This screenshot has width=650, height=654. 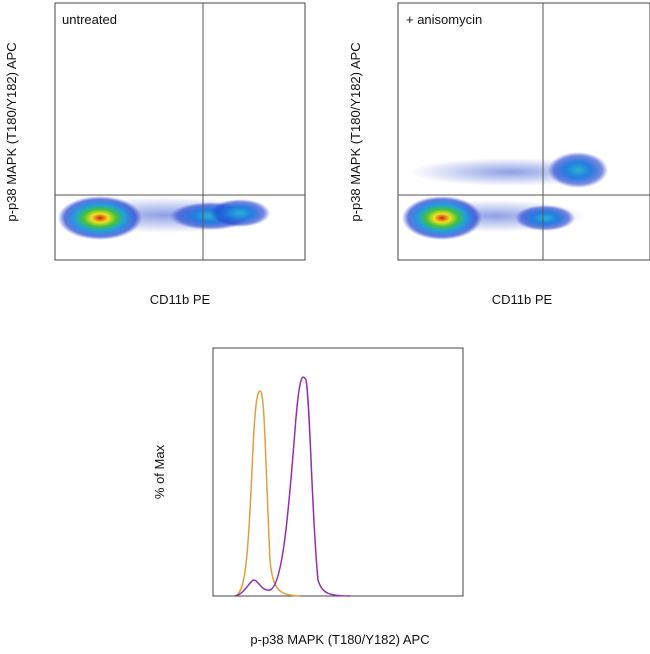 What do you see at coordinates (444, 19) in the screenshot?
I see `panel-label: + anisomycin` at bounding box center [444, 19].